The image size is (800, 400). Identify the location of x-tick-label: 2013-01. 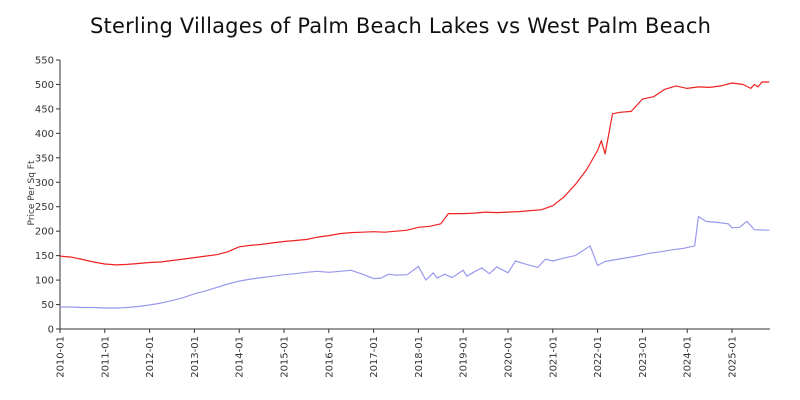
(195, 357).